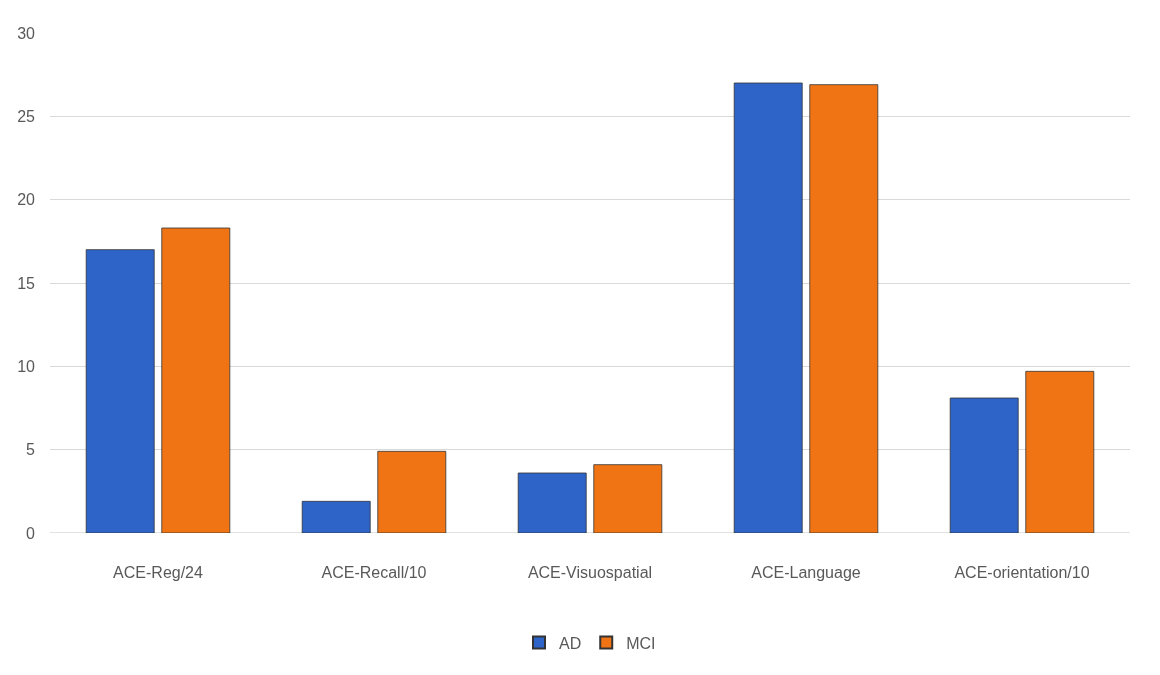  What do you see at coordinates (26, 33) in the screenshot?
I see `y-tick-label: 30` at bounding box center [26, 33].